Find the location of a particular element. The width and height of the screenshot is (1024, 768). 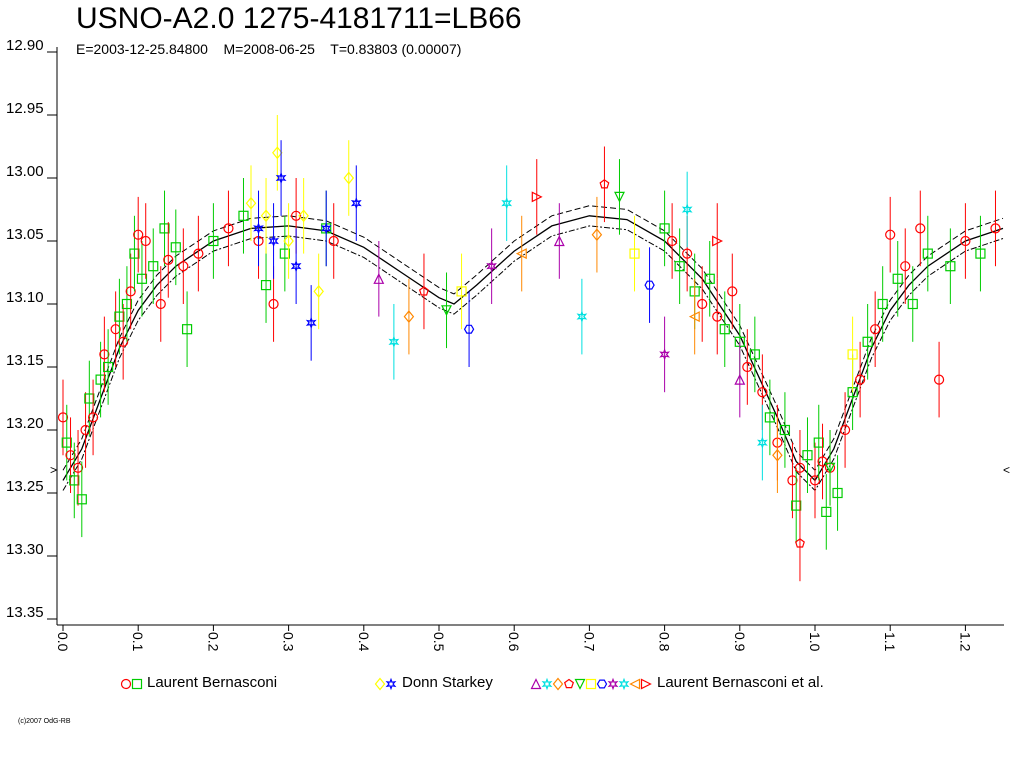

y-tick-label: 13.25 is located at coordinates (25, 486).